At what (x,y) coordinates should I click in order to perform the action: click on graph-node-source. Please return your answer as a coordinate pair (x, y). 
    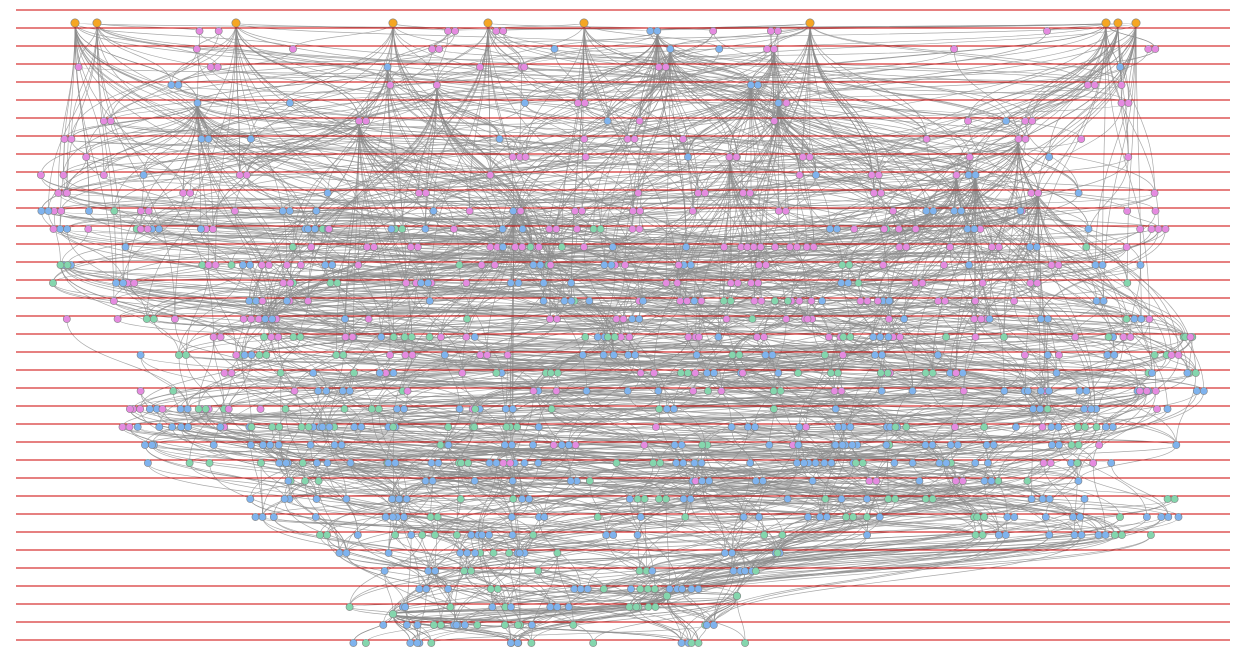
    Looking at the image, I should click on (393, 23).